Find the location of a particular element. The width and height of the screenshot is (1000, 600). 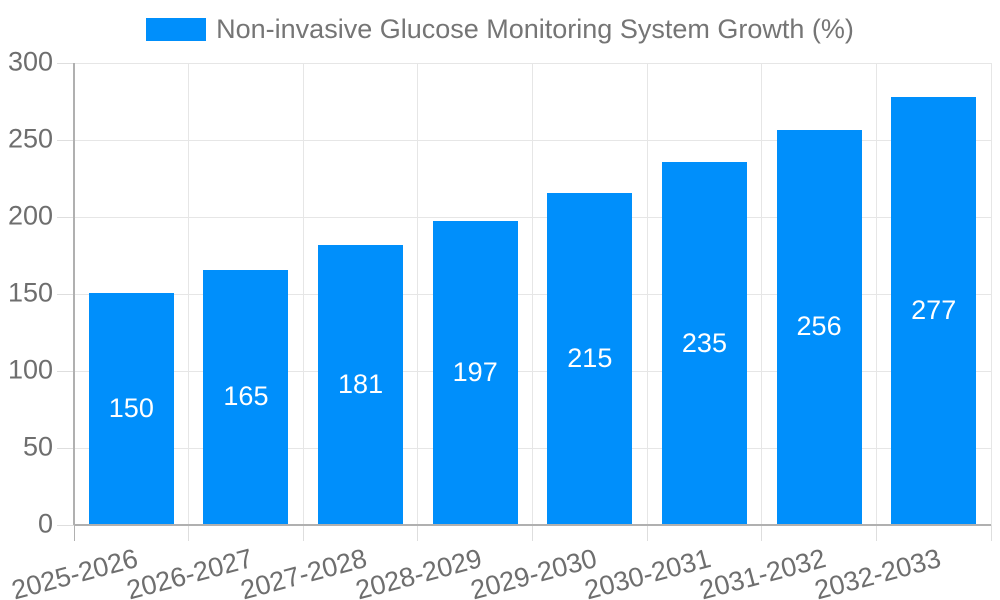

bar-2032-2033: 277 is located at coordinates (934, 310).